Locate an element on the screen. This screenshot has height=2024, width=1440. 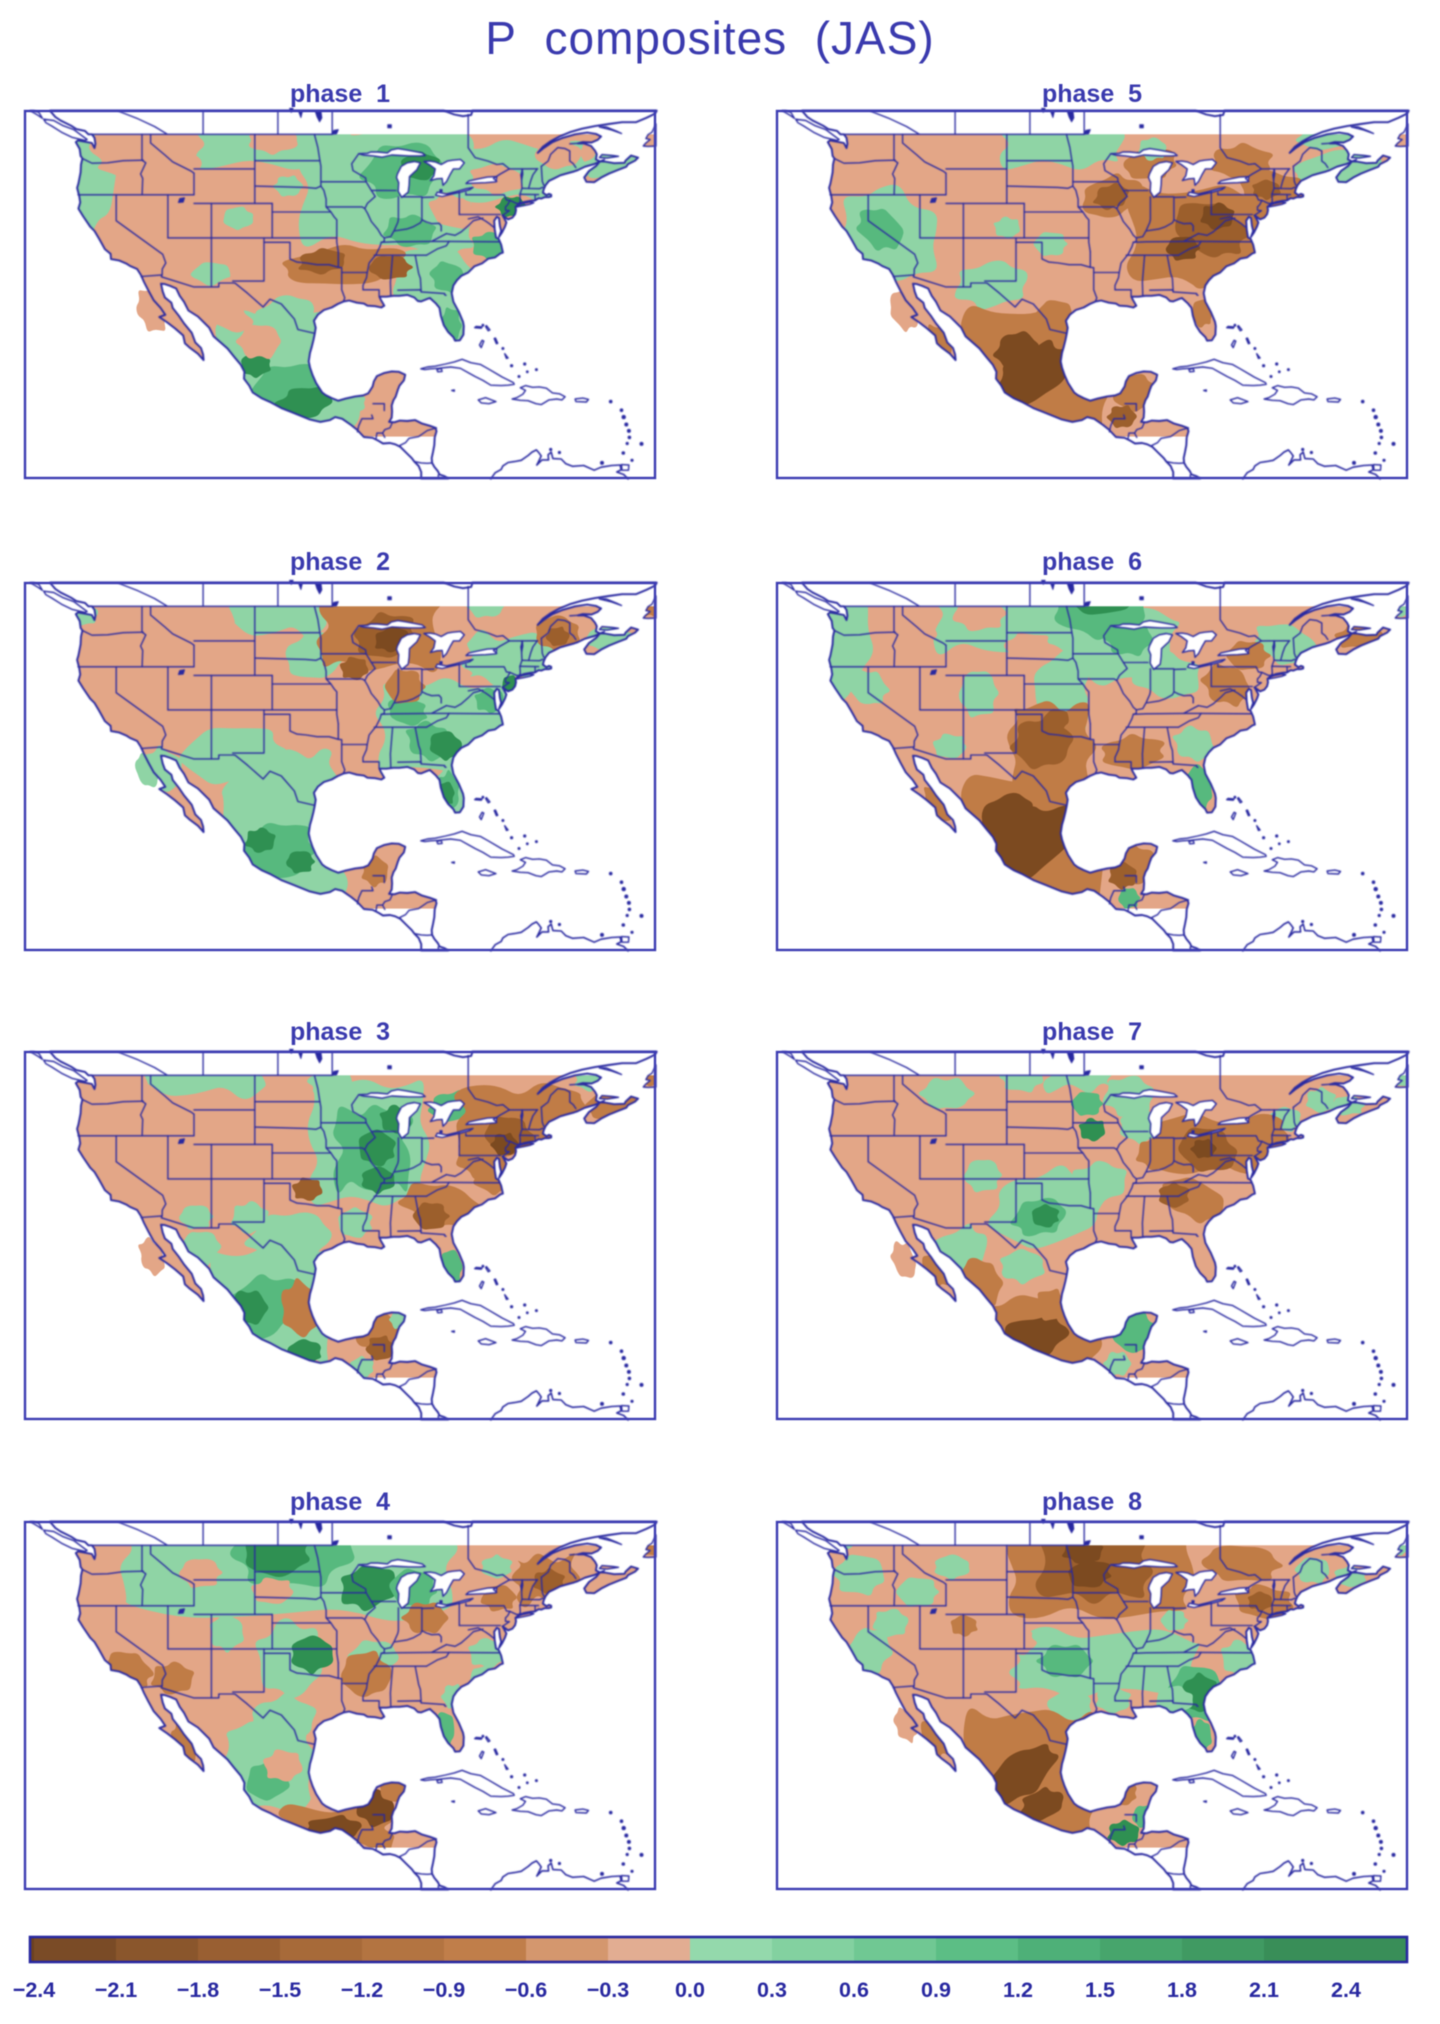
svg-text: 1.2 is located at coordinates (1018, 1990).